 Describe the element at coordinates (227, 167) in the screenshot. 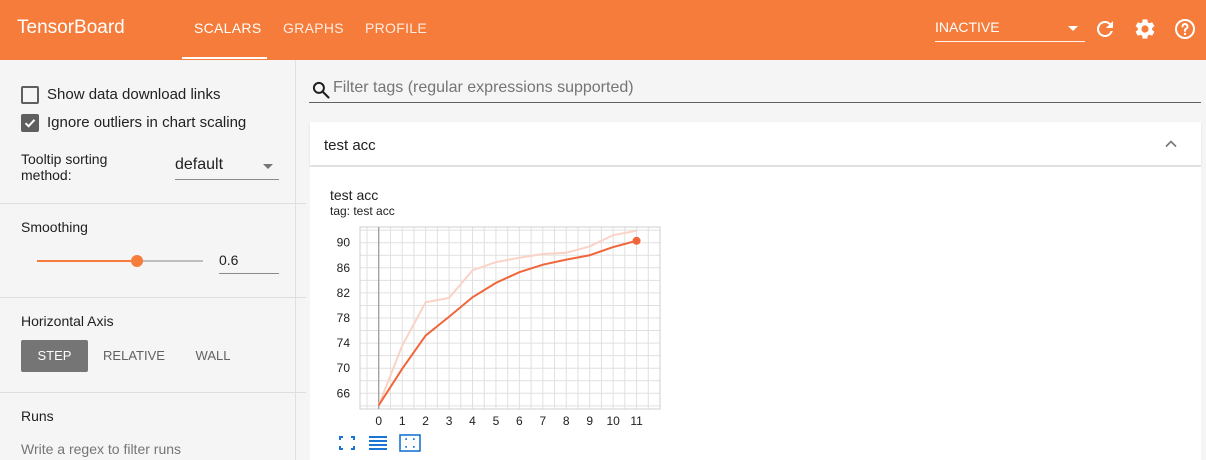

I see `tooltip-sorting-dropdown: default` at that location.